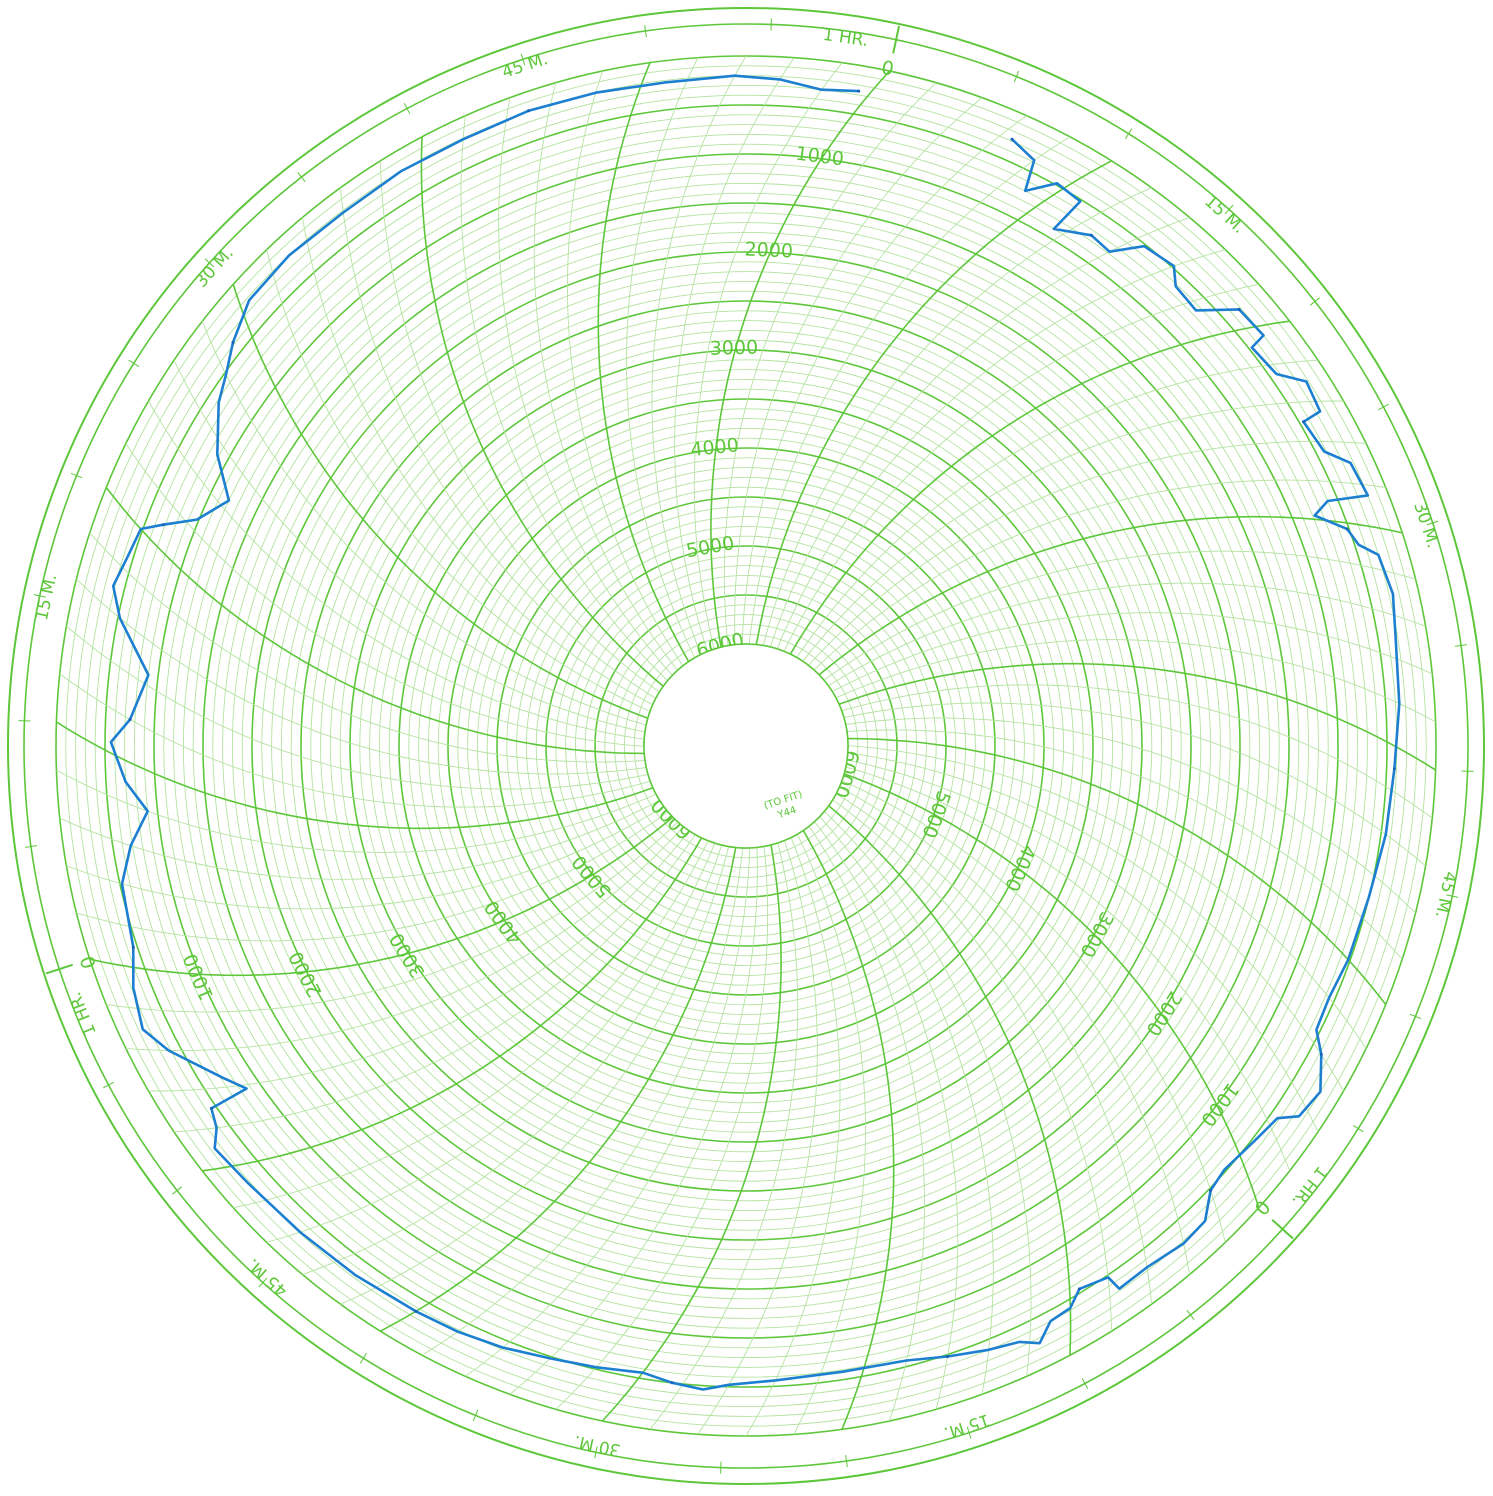 The image size is (1493, 1496). I want to click on scale-ring, so click(746, 746).